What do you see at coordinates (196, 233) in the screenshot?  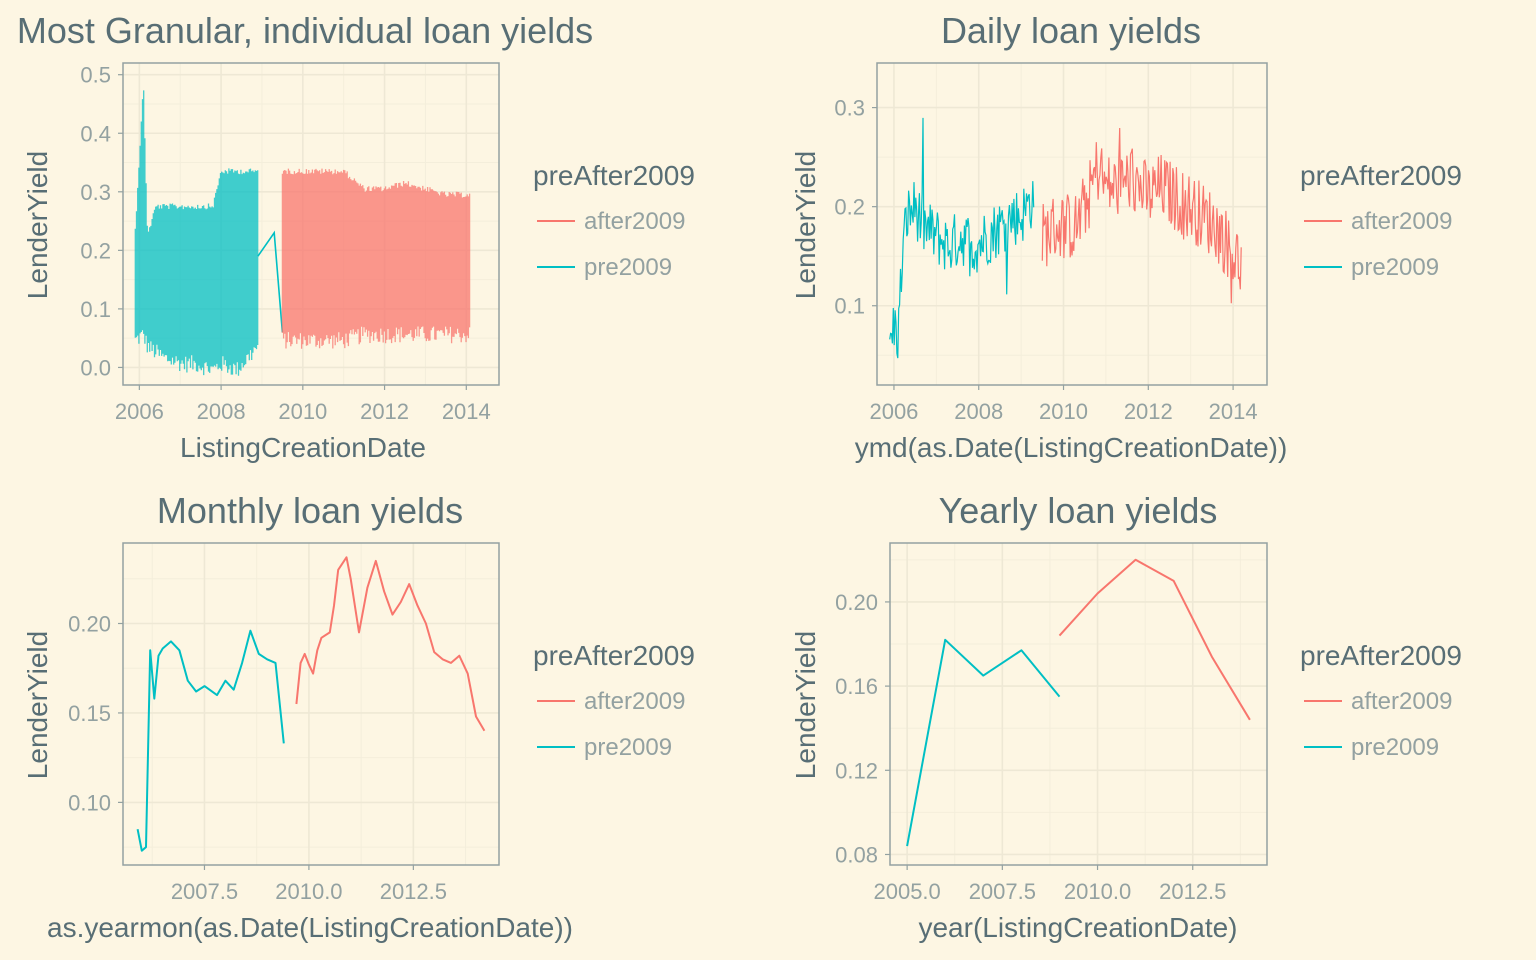 I see `series-band-pre2009` at bounding box center [196, 233].